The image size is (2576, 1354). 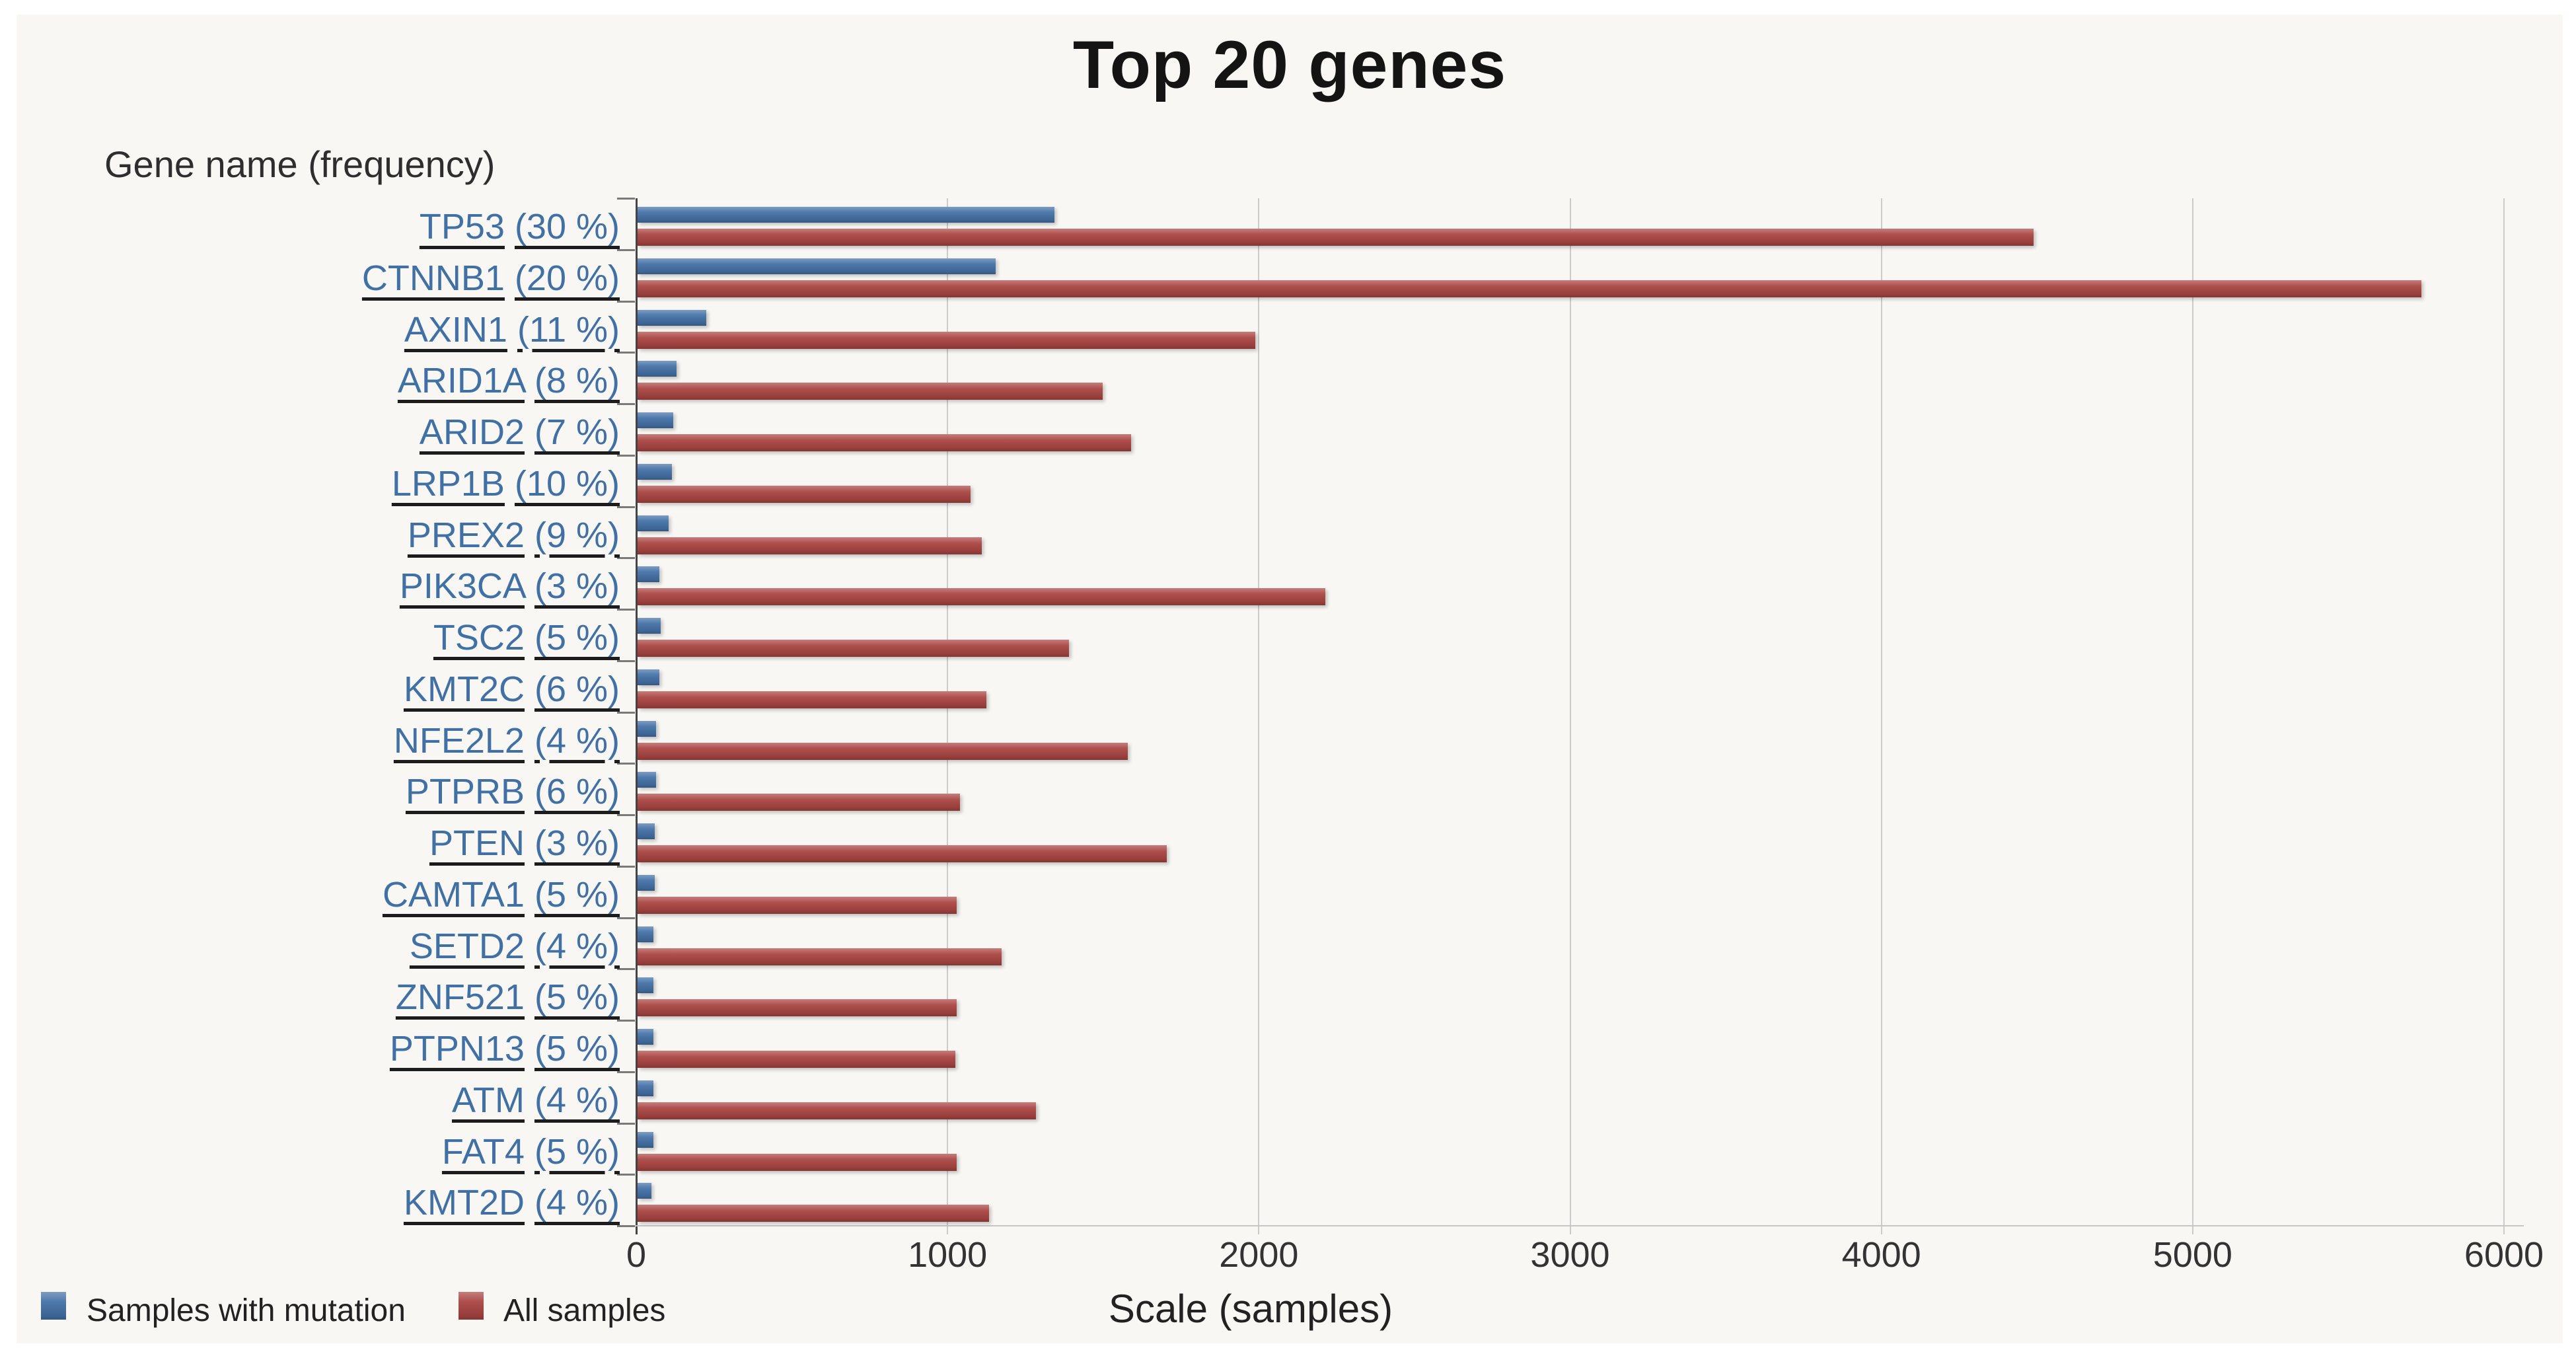 I want to click on bar-all-samples-PIK3CA, so click(x=981, y=596).